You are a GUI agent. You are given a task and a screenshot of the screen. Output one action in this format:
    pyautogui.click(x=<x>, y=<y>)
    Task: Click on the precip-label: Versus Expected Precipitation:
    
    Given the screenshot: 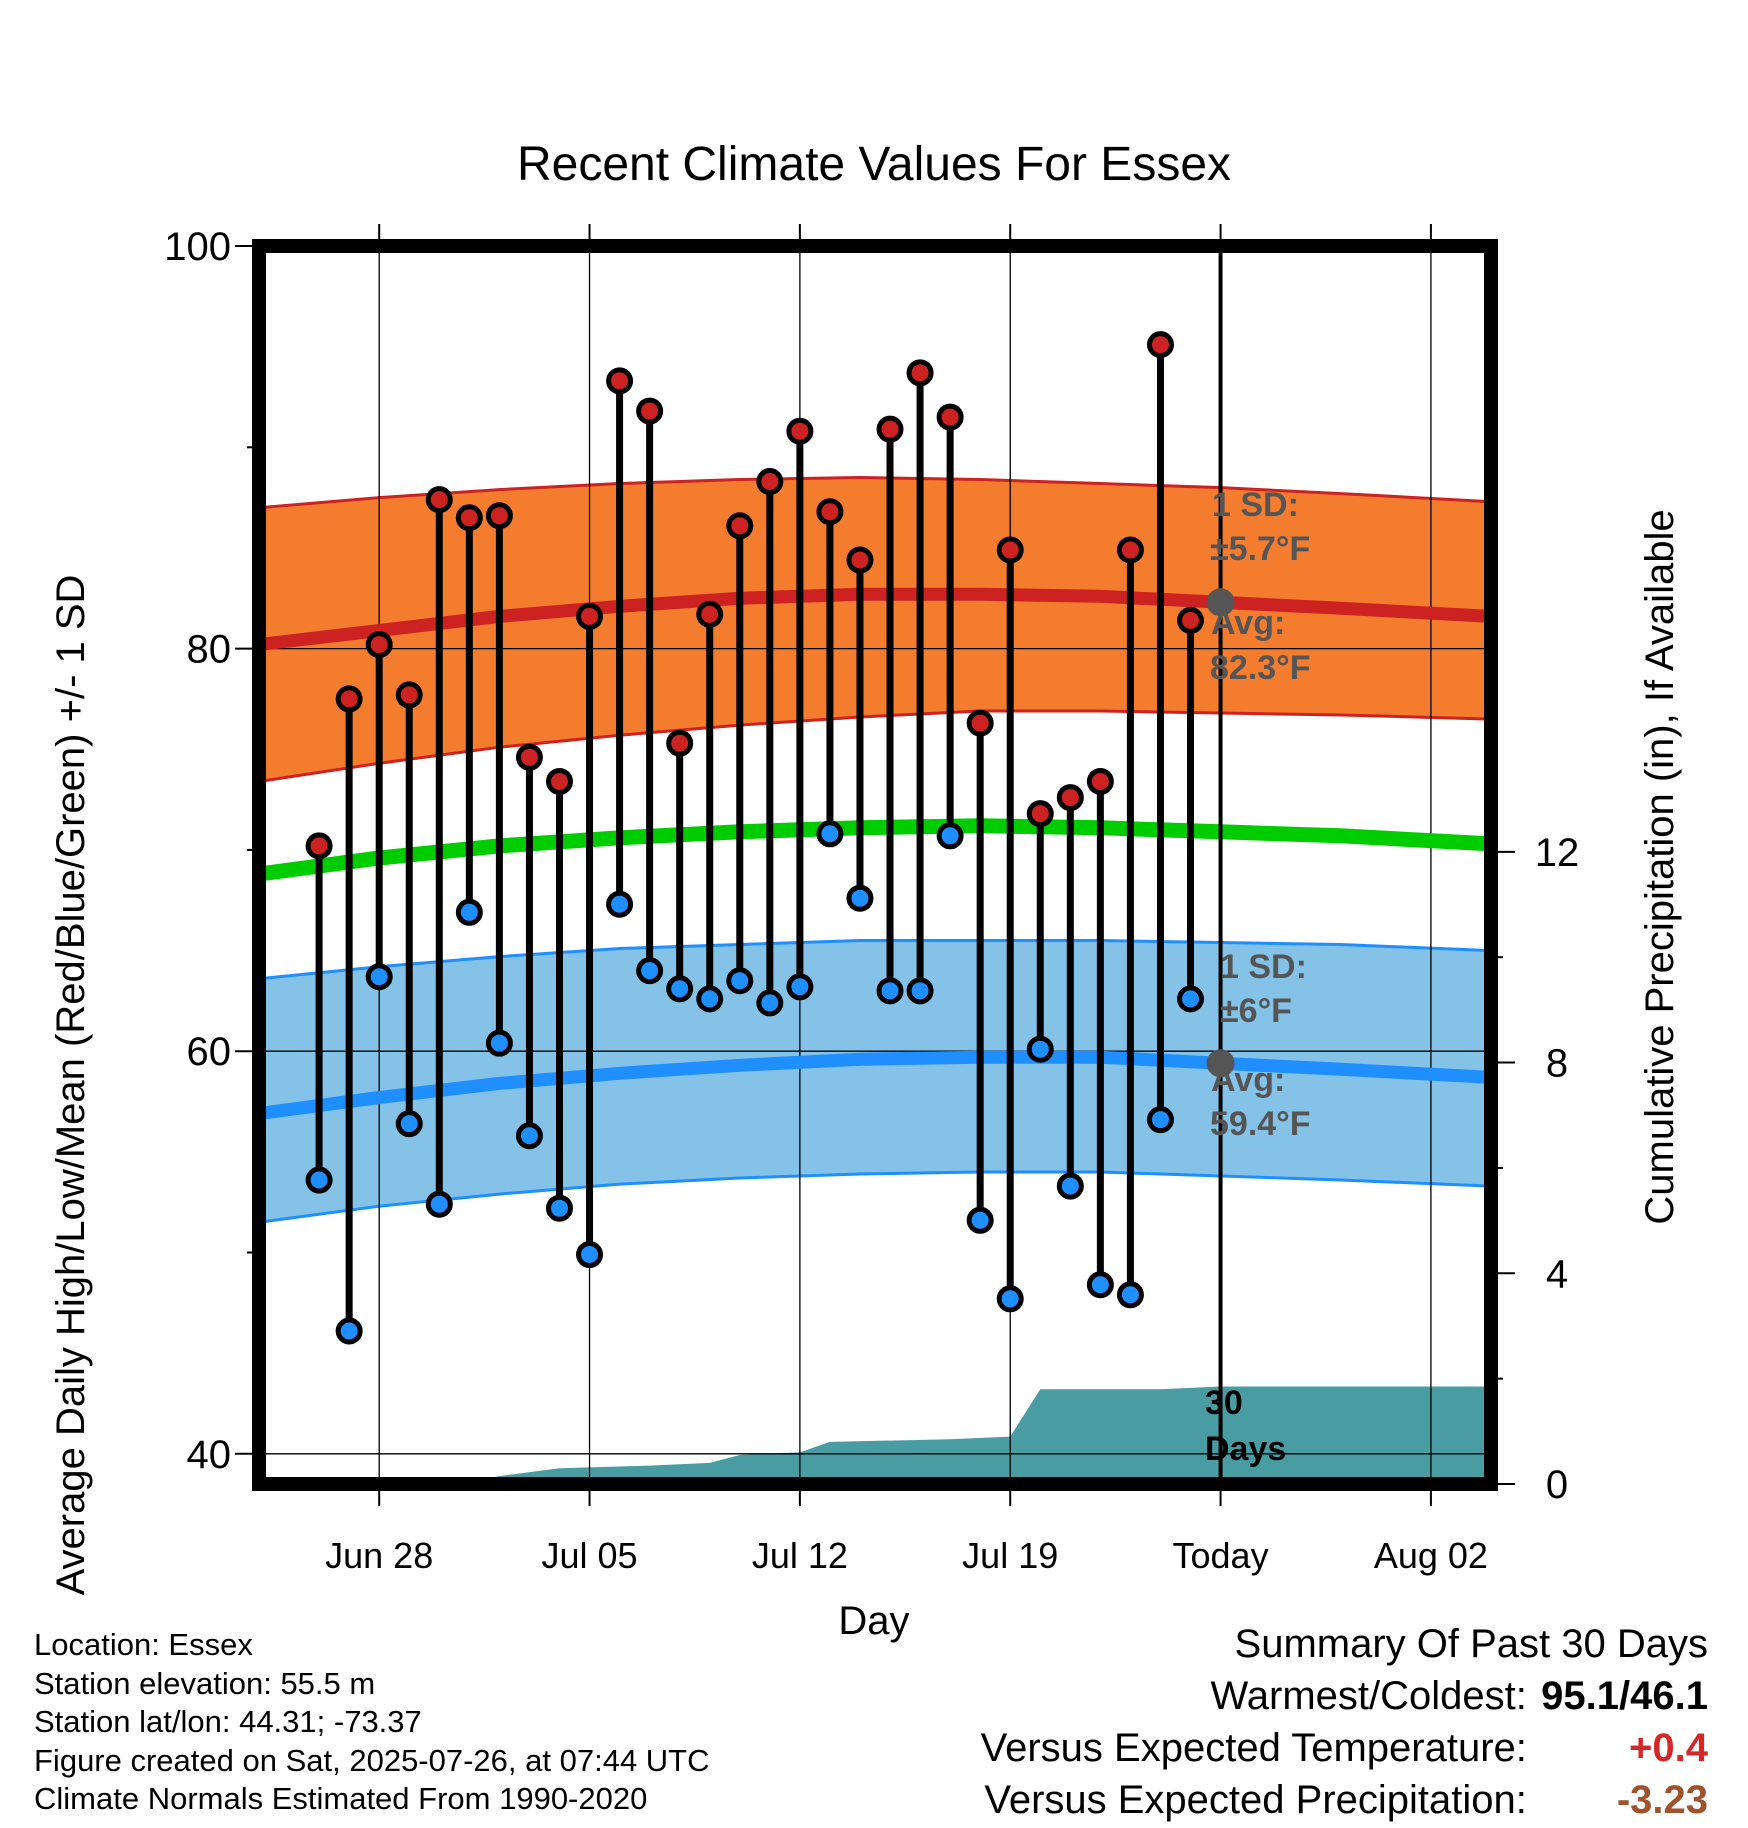 What is the action you would take?
    pyautogui.click(x=1255, y=1800)
    